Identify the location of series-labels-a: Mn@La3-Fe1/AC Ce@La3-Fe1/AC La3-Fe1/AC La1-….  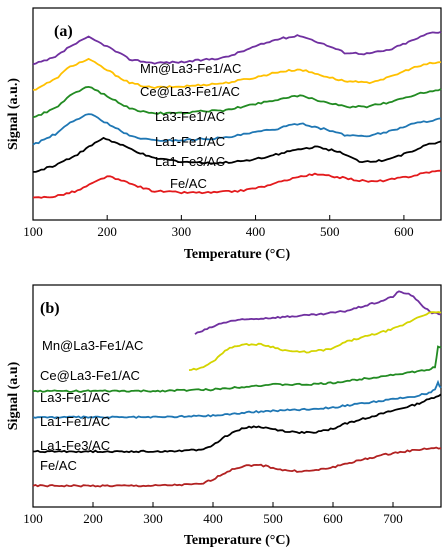
(190, 126).